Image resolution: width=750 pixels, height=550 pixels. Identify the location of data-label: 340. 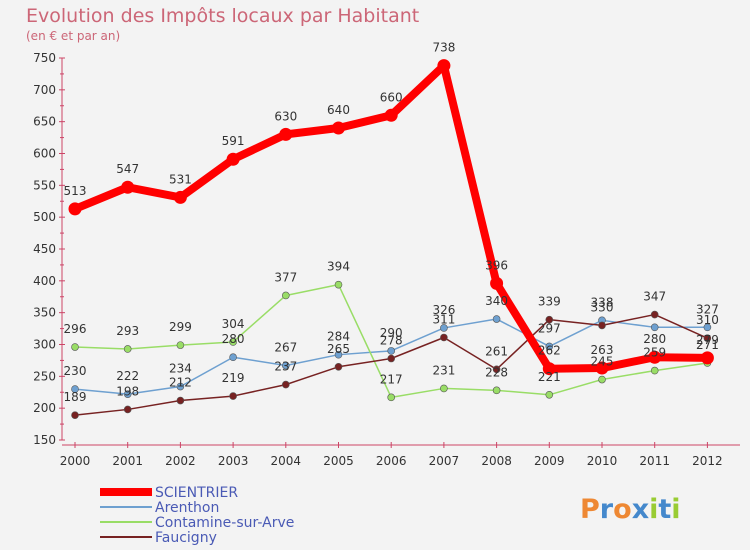
(496, 301).